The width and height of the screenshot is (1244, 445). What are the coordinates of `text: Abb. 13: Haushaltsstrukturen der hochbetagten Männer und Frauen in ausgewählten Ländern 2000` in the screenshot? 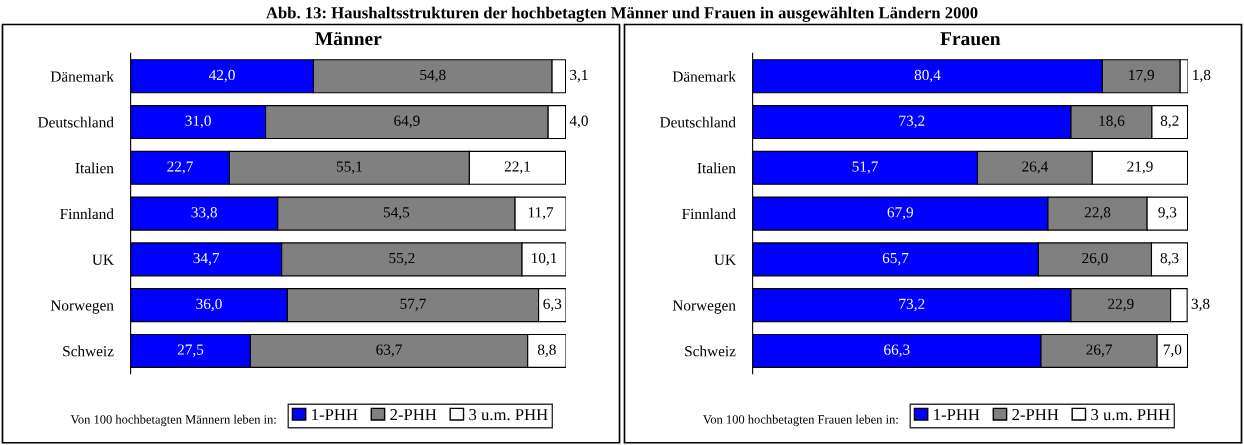 It's located at (622, 14).